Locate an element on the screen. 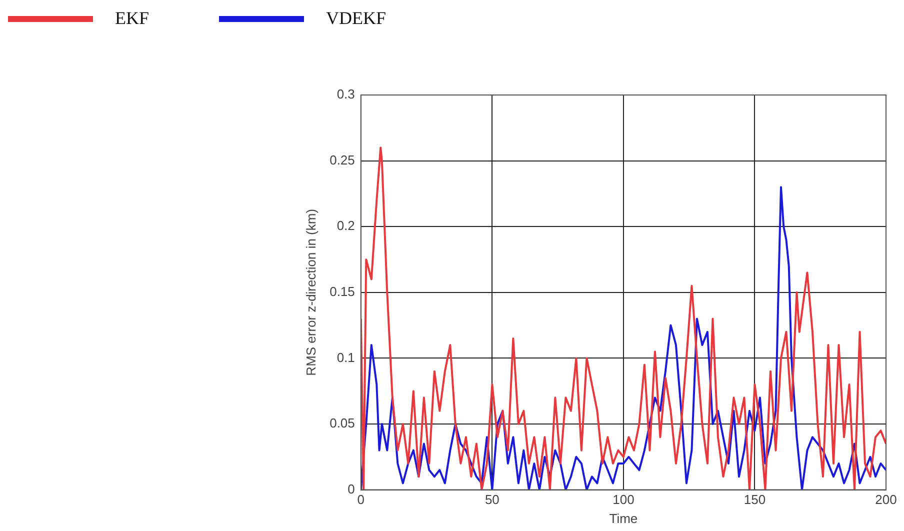 The width and height of the screenshot is (904, 531). x-tick-label: 200 is located at coordinates (886, 500).